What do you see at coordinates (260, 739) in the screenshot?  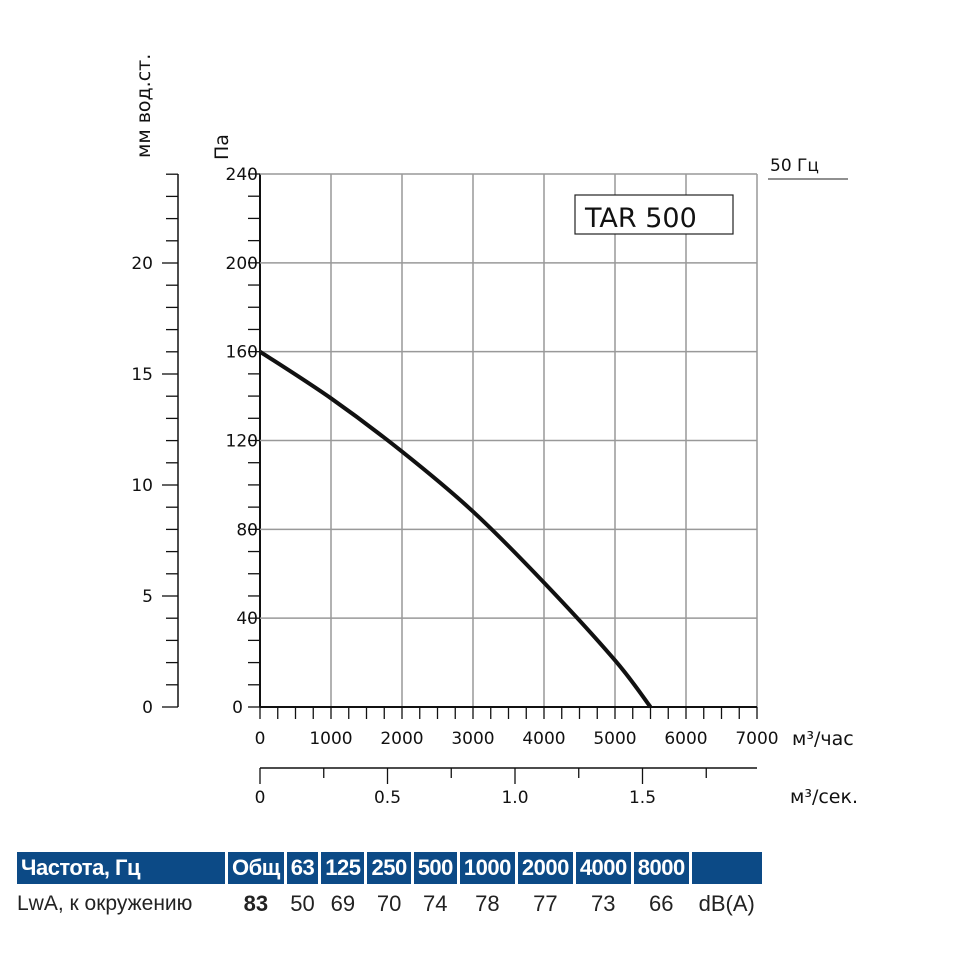 I see `x-tick-label: 0` at bounding box center [260, 739].